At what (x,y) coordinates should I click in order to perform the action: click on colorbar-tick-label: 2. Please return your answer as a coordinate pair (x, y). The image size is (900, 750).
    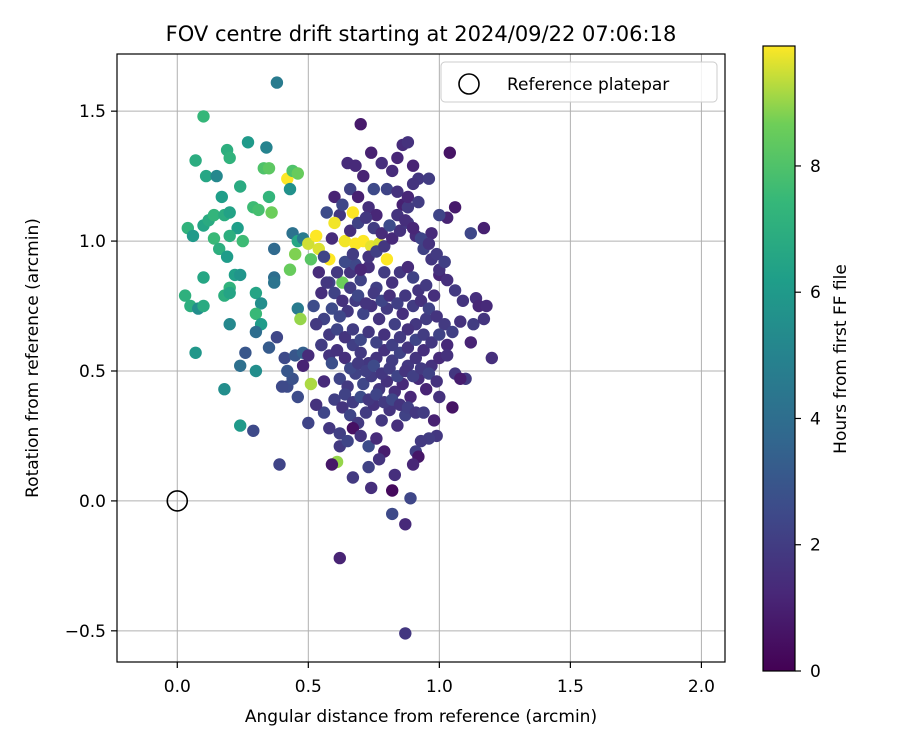
    Looking at the image, I should click on (815, 546).